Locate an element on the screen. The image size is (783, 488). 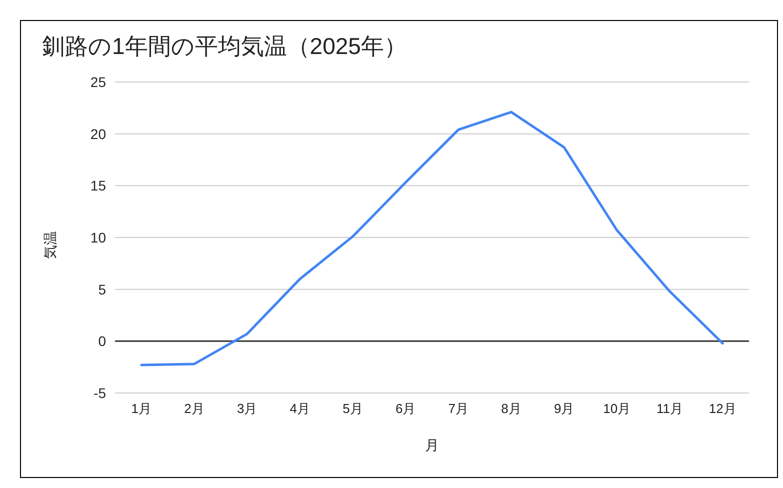
x-axis-title: 月 is located at coordinates (432, 445).